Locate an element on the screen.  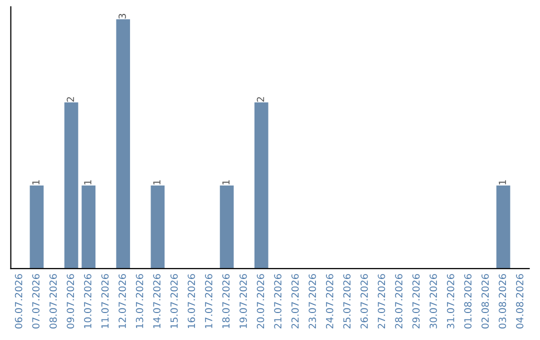
x-tick-label: 06.07.2026 is located at coordinates (18, 301).